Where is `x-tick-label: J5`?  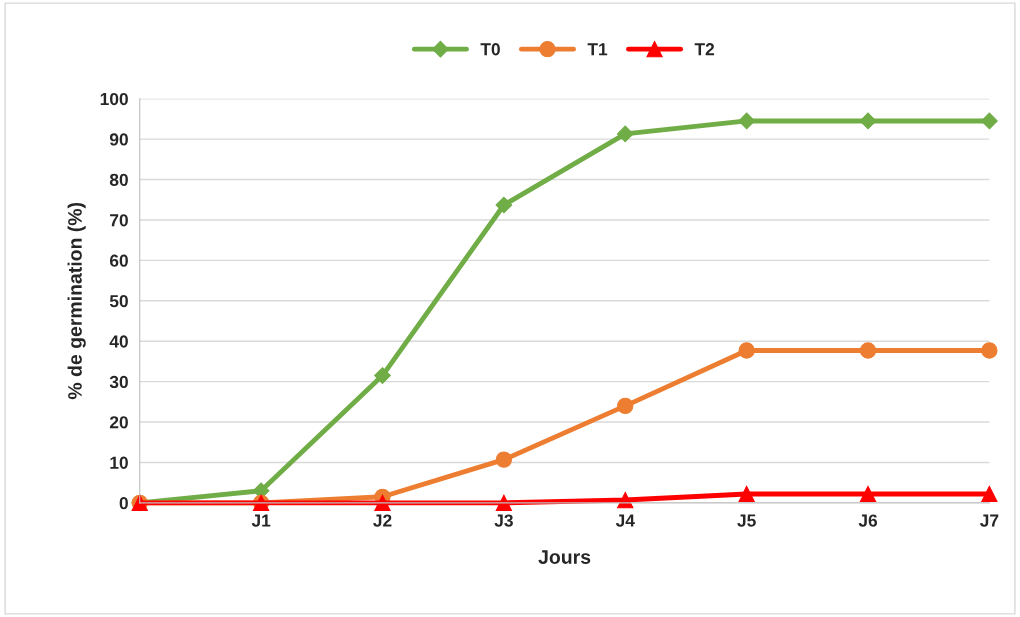
x-tick-label: J5 is located at coordinates (746, 520).